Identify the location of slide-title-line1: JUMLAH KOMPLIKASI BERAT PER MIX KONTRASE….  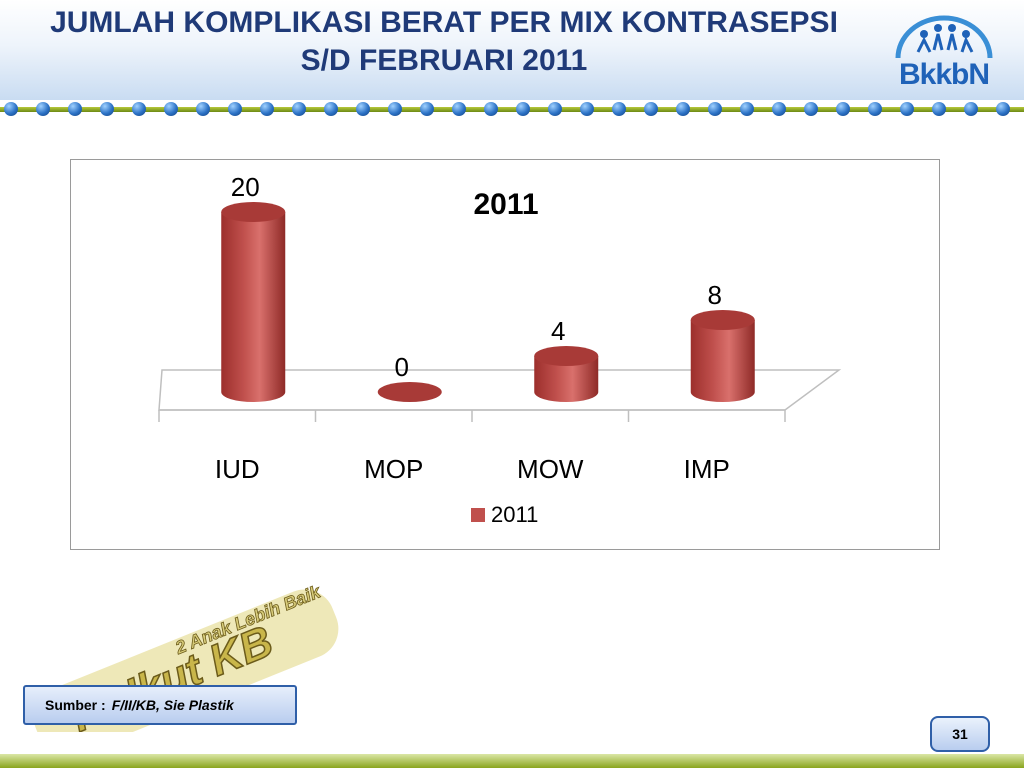
(444, 22).